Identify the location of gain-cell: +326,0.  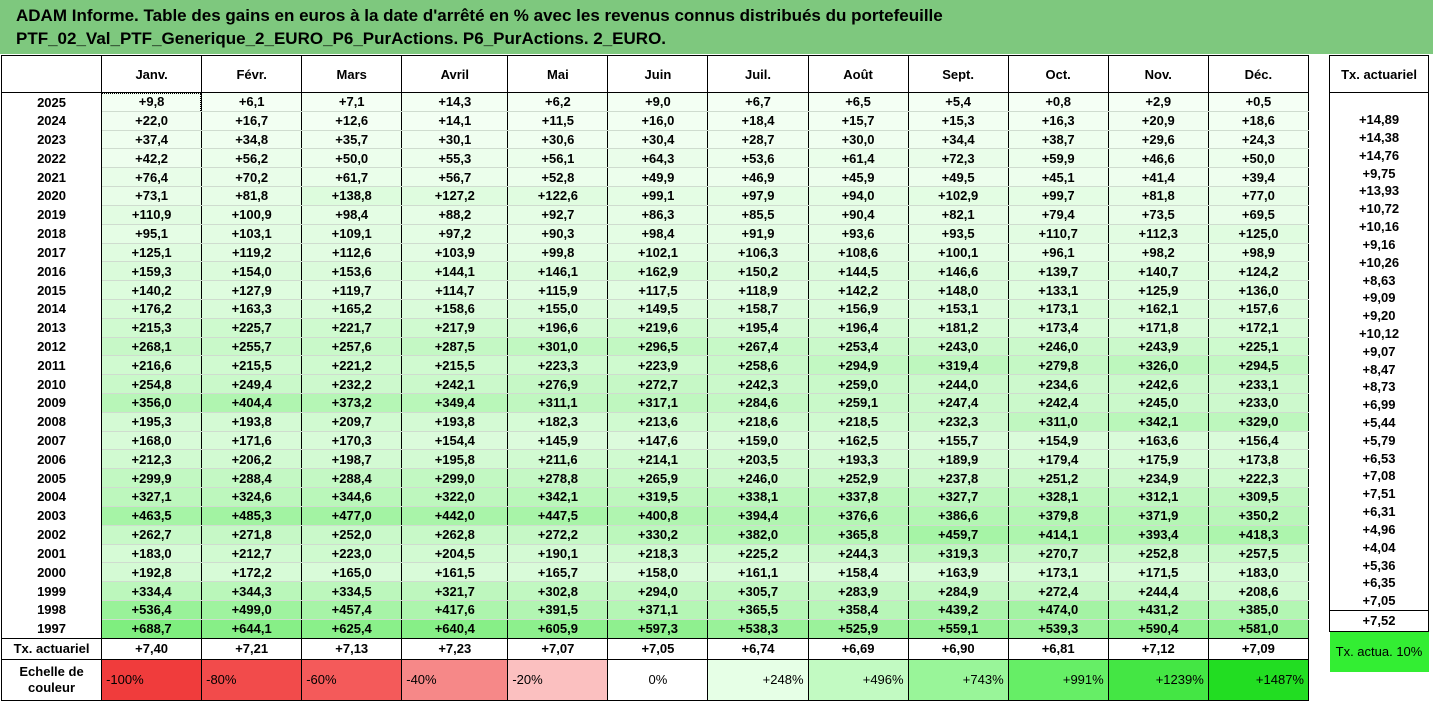
(1158, 365).